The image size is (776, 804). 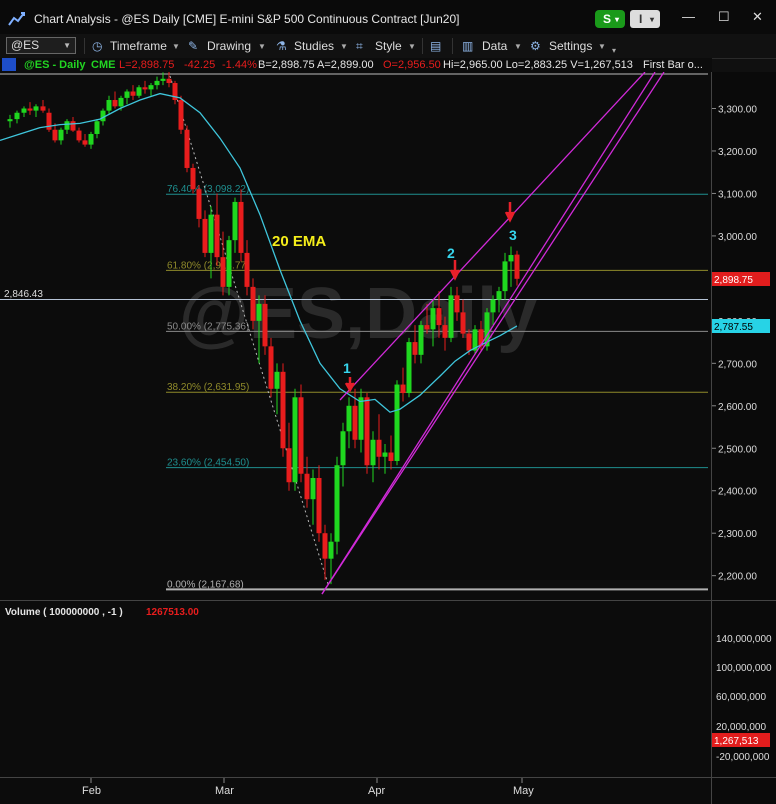 What do you see at coordinates (724, 16) in the screenshot?
I see `maximize-button: ☐` at bounding box center [724, 16].